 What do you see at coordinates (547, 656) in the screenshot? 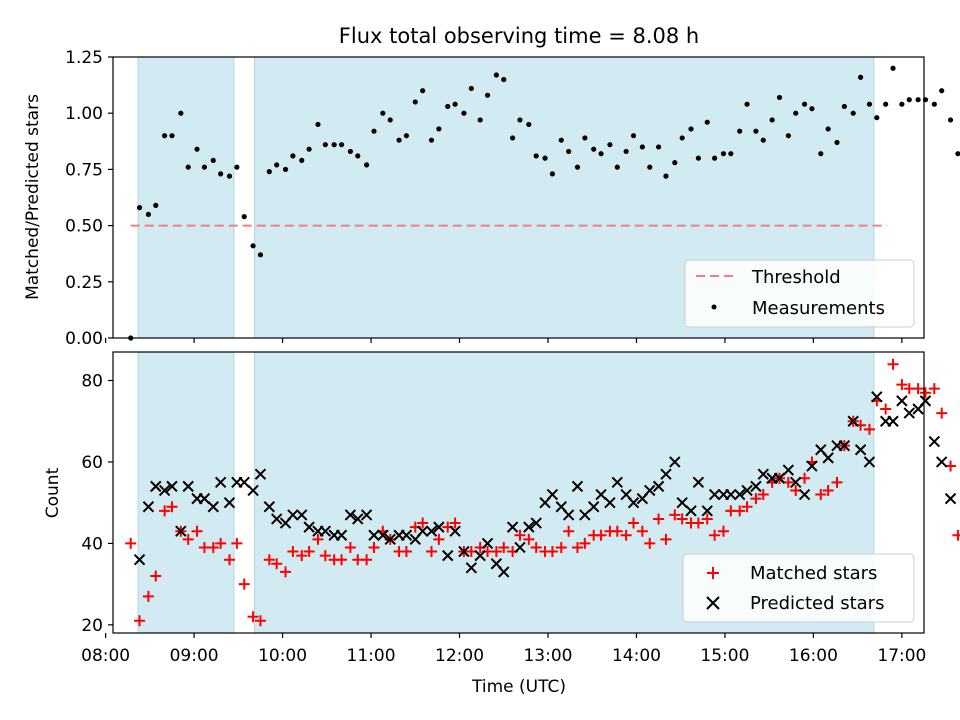
I see `x-tick-label: 13:00` at bounding box center [547, 656].